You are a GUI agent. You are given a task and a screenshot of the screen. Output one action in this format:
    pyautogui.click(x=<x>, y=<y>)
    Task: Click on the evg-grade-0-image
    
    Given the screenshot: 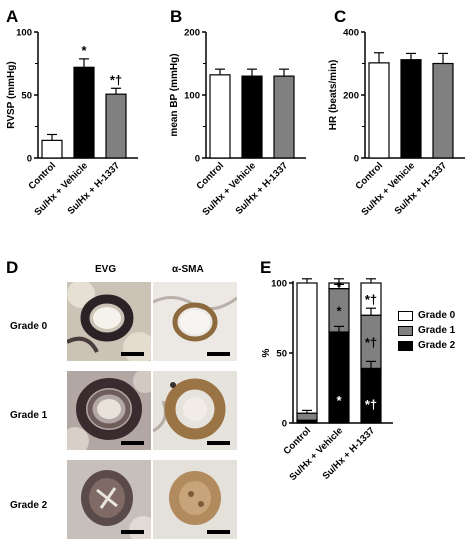 What is the action you would take?
    pyautogui.click(x=109, y=321)
    